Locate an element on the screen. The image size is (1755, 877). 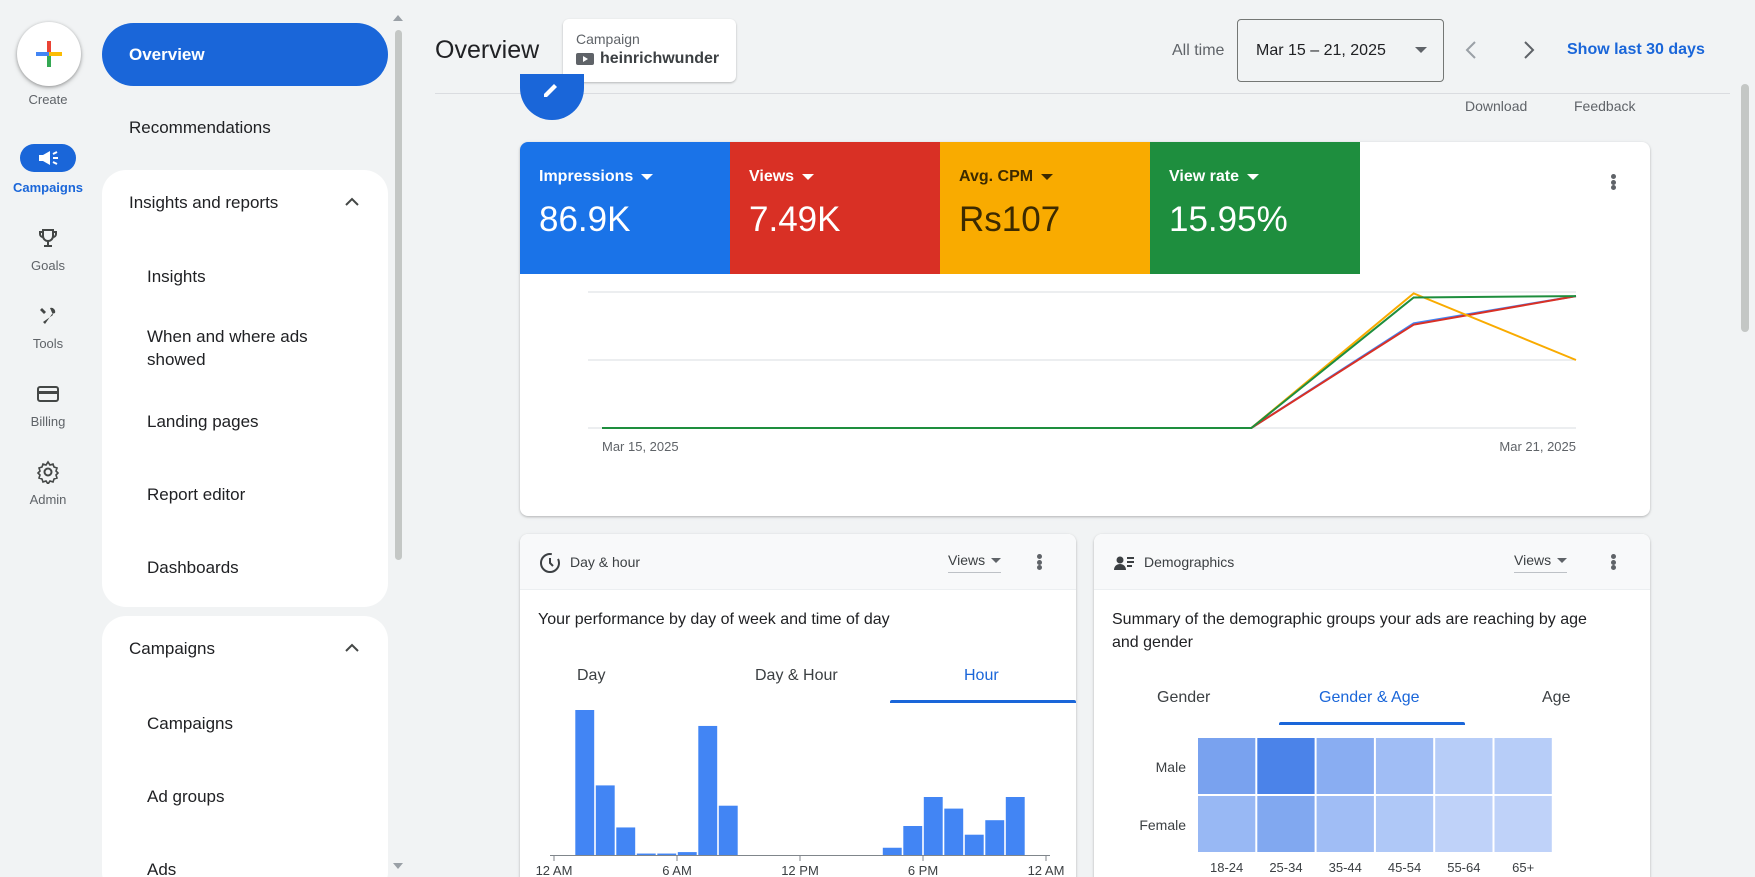
x-tick-label: 12 PM is located at coordinates (800, 870).